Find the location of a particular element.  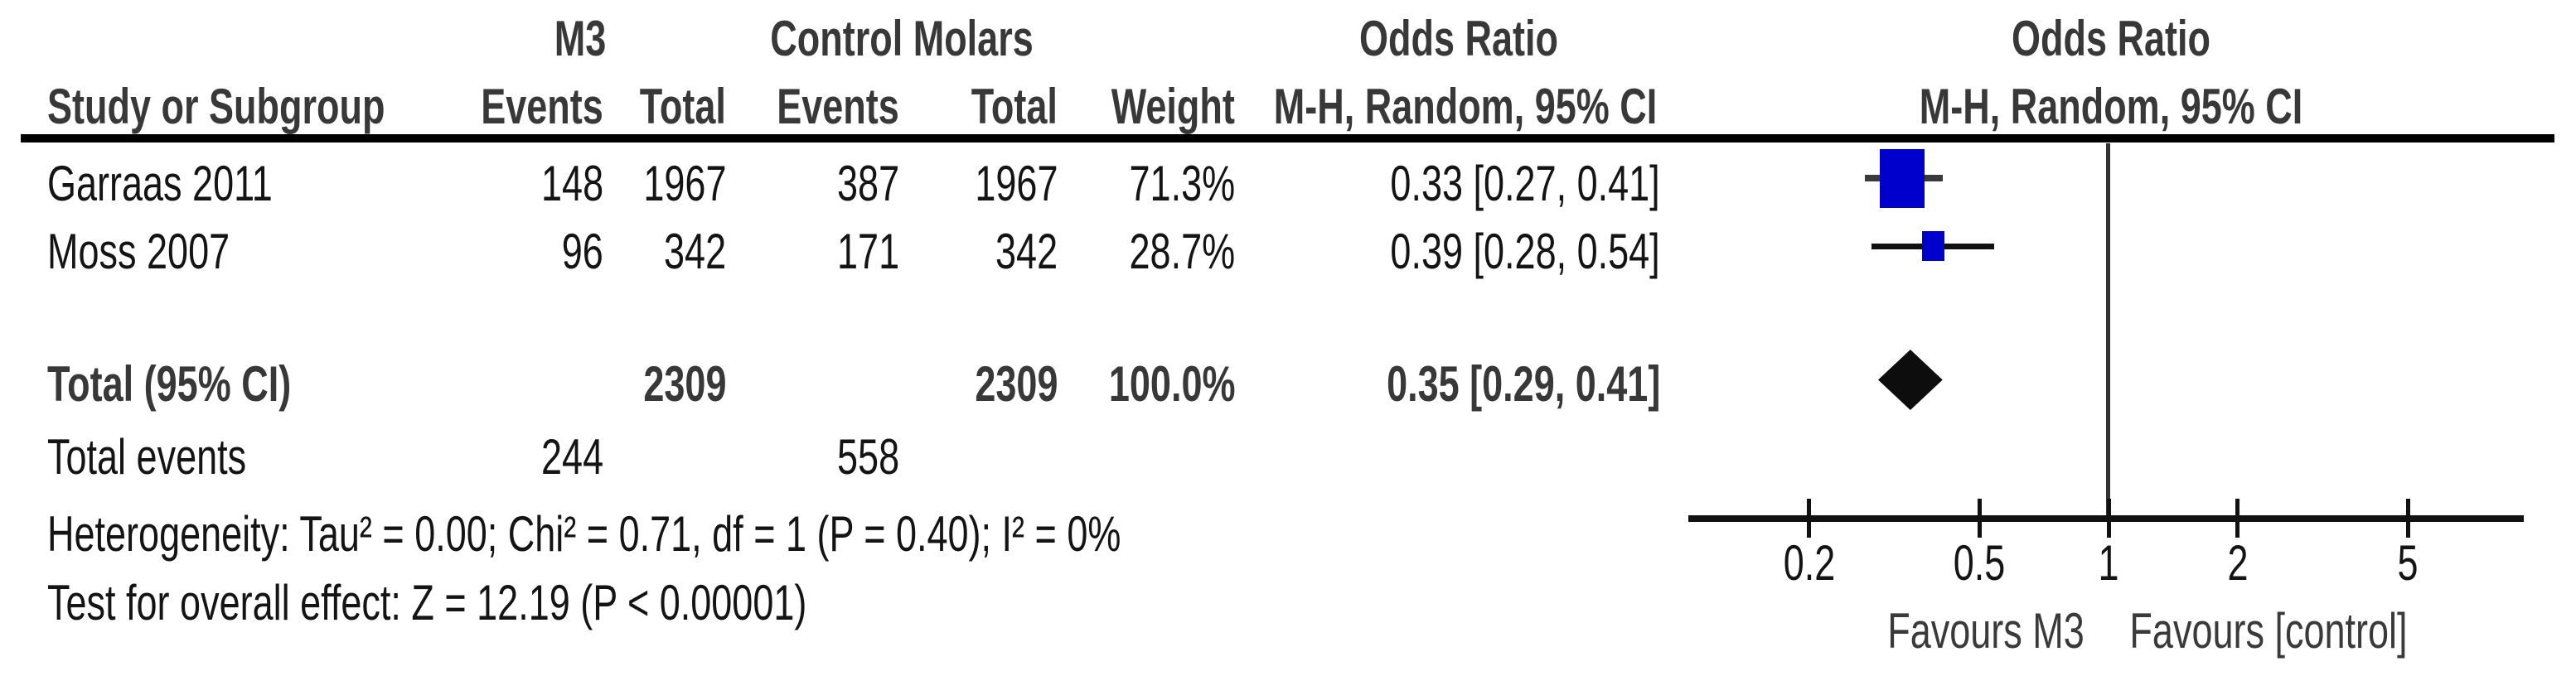

pooled-diamond is located at coordinates (1910, 379).